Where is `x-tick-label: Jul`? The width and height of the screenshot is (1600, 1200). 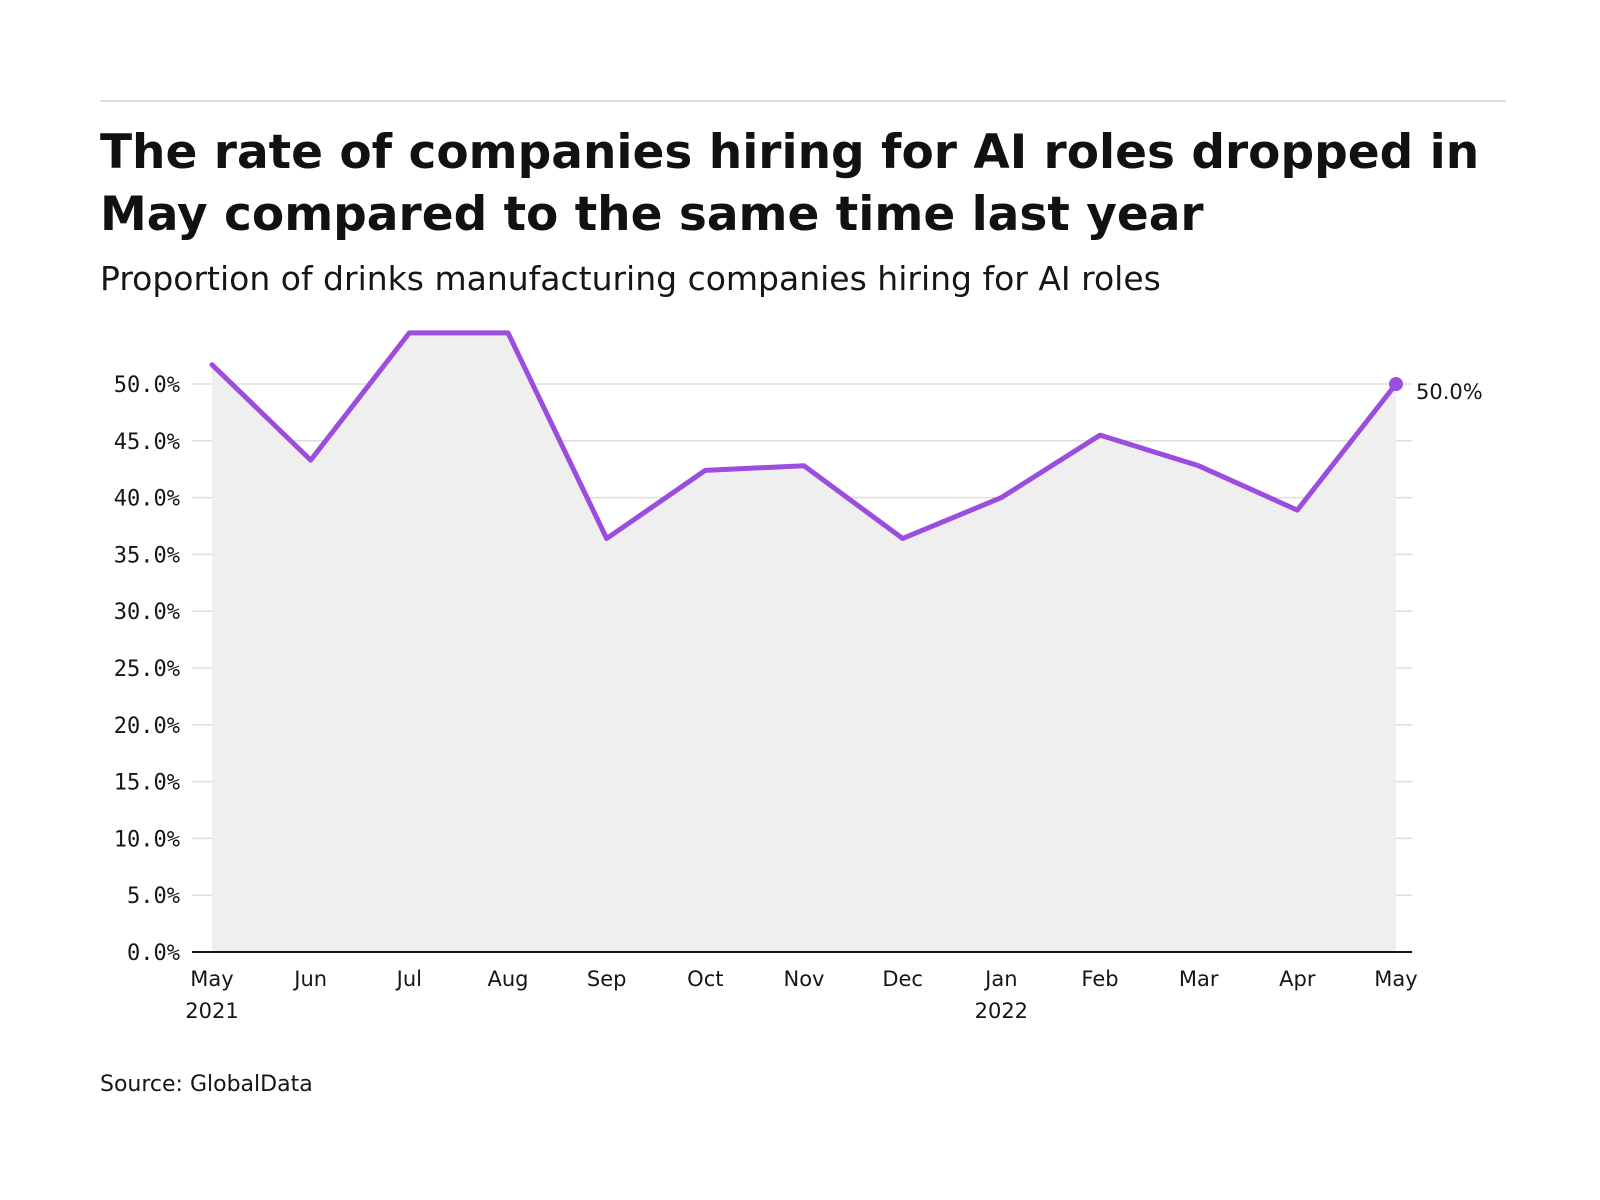 x-tick-label: Jul is located at coordinates (408, 979).